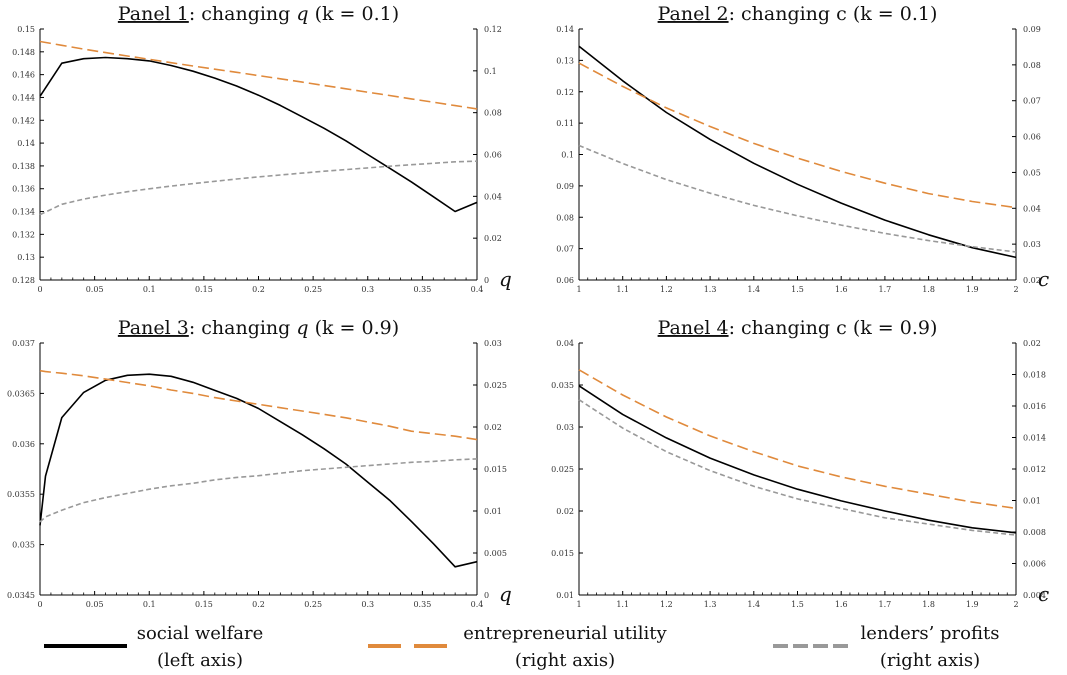  What do you see at coordinates (505, 279) in the screenshot?
I see `x-axis-label: q` at bounding box center [505, 279].